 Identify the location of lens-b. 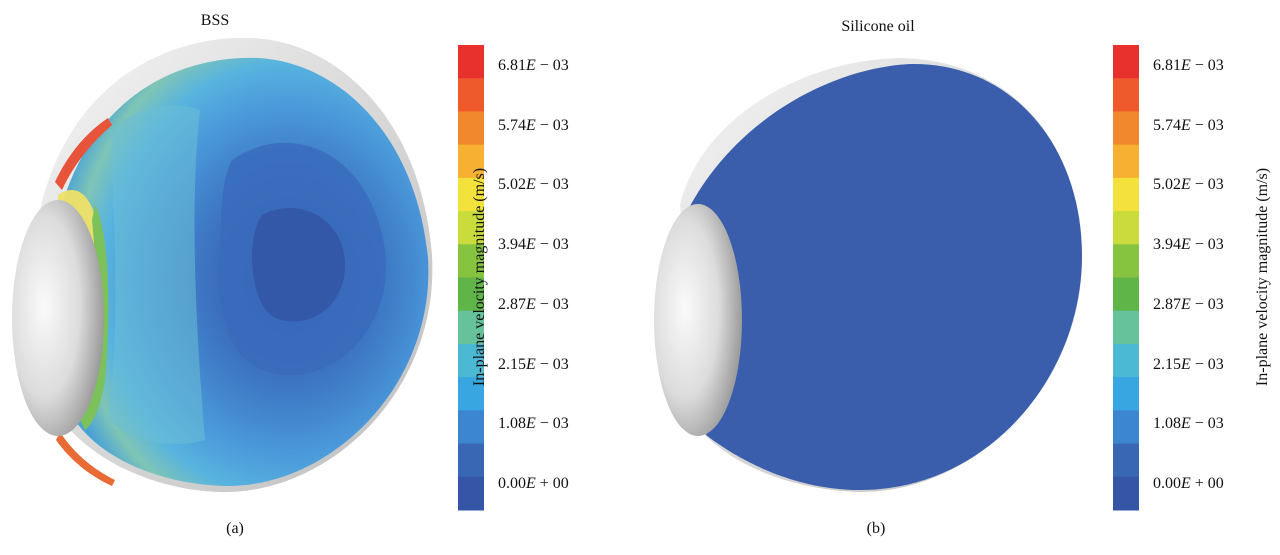
(698, 320).